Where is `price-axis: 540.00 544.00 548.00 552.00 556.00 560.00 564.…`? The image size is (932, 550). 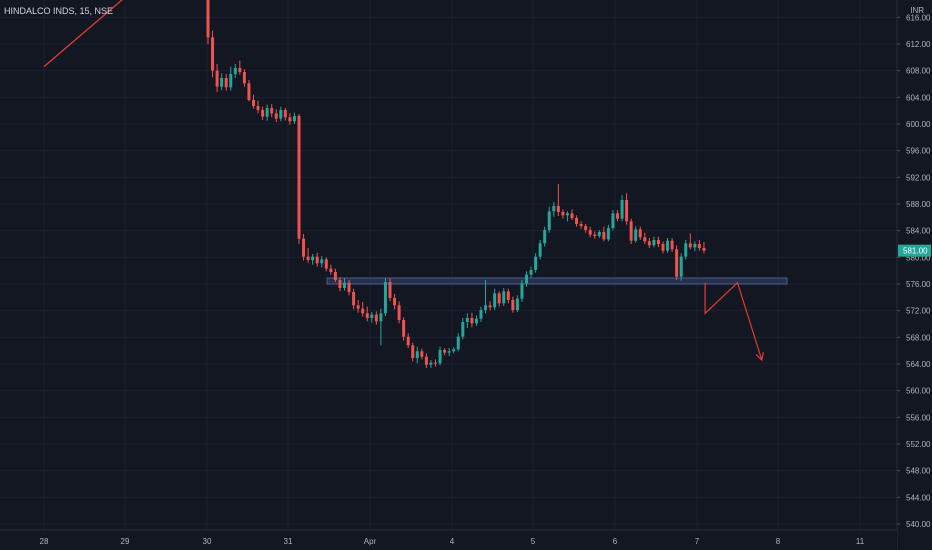
price-axis: 540.00 544.00 548.00 552.00 556.00 560.00 564.… is located at coordinates (914, 275).